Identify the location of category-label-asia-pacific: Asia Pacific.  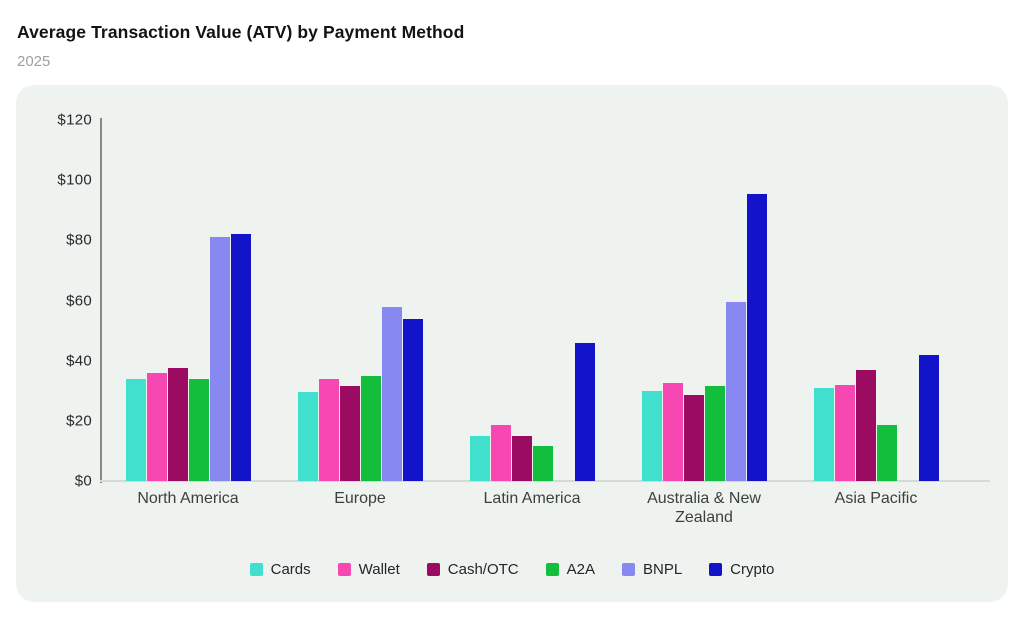
(876, 498).